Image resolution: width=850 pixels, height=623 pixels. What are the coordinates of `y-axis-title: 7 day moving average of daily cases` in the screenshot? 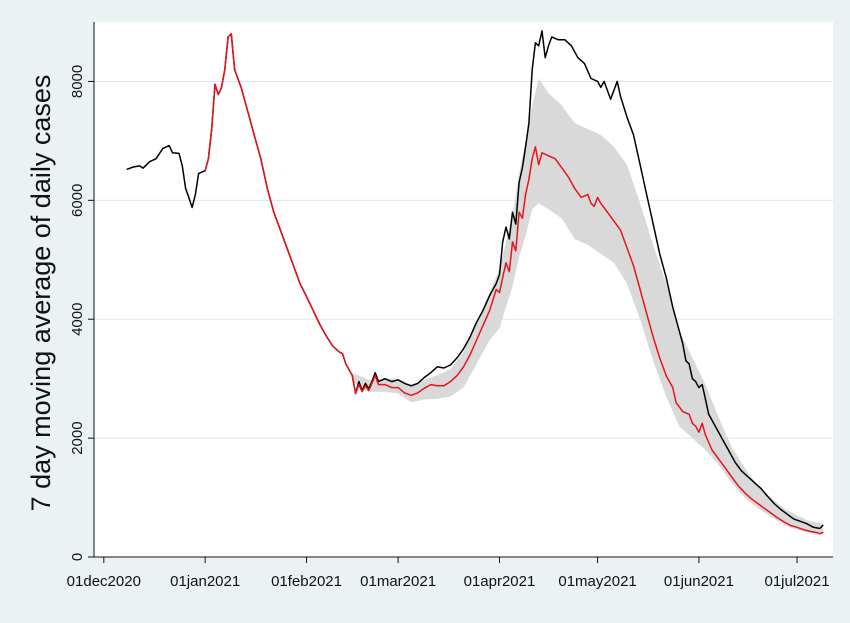 It's located at (41, 293).